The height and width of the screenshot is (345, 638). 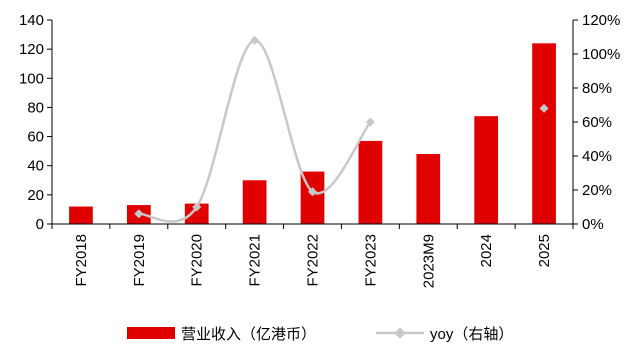 What do you see at coordinates (40, 224) in the screenshot?
I see `left-tick-label-0: 0` at bounding box center [40, 224].